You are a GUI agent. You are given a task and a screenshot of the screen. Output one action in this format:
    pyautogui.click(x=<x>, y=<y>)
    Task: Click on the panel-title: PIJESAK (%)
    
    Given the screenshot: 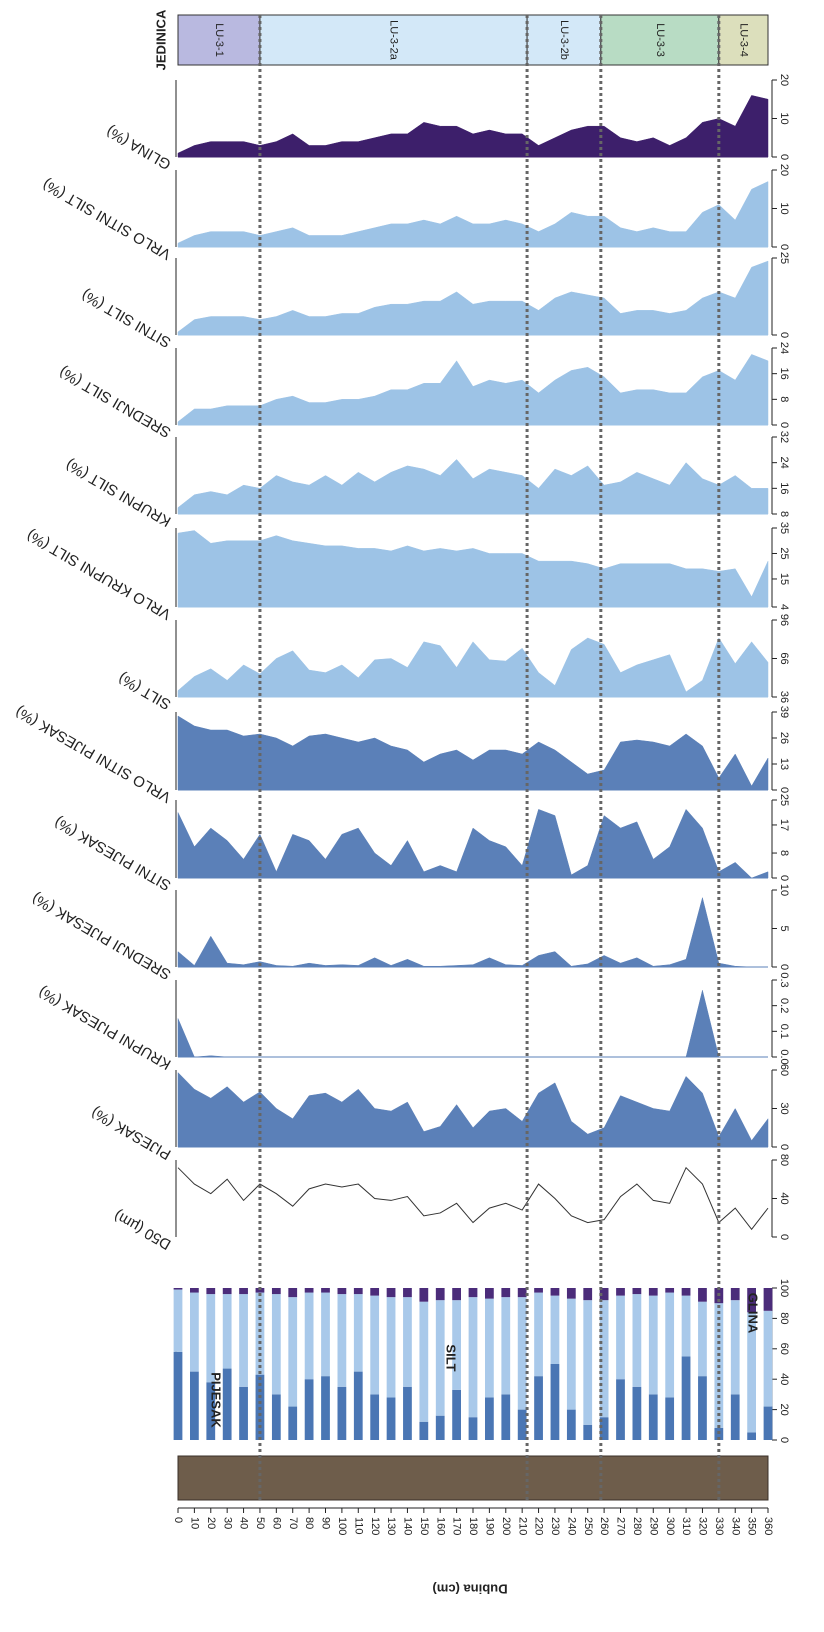 What is the action you would take?
    pyautogui.click(x=131, y=1133)
    